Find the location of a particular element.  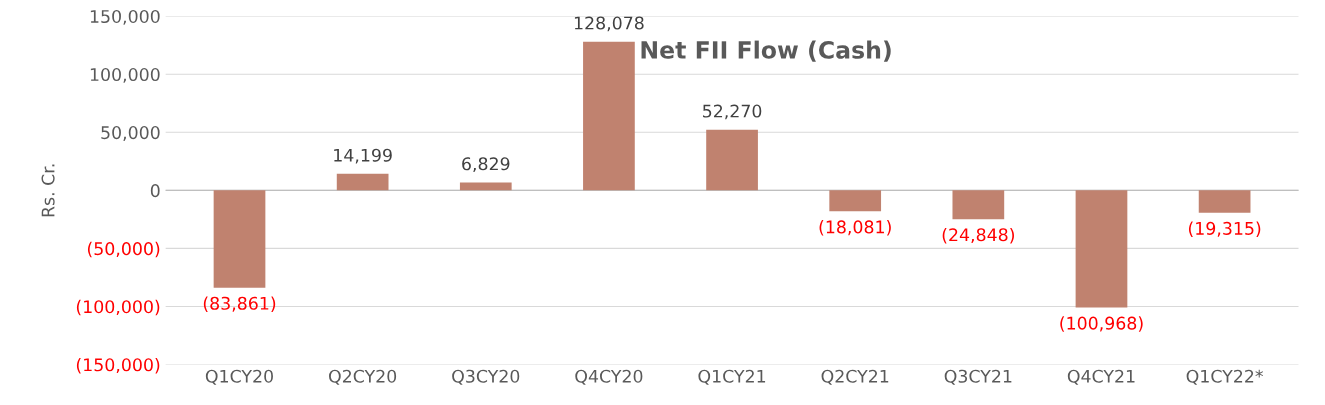

x-tick-label: Q1CY21 is located at coordinates (732, 377).